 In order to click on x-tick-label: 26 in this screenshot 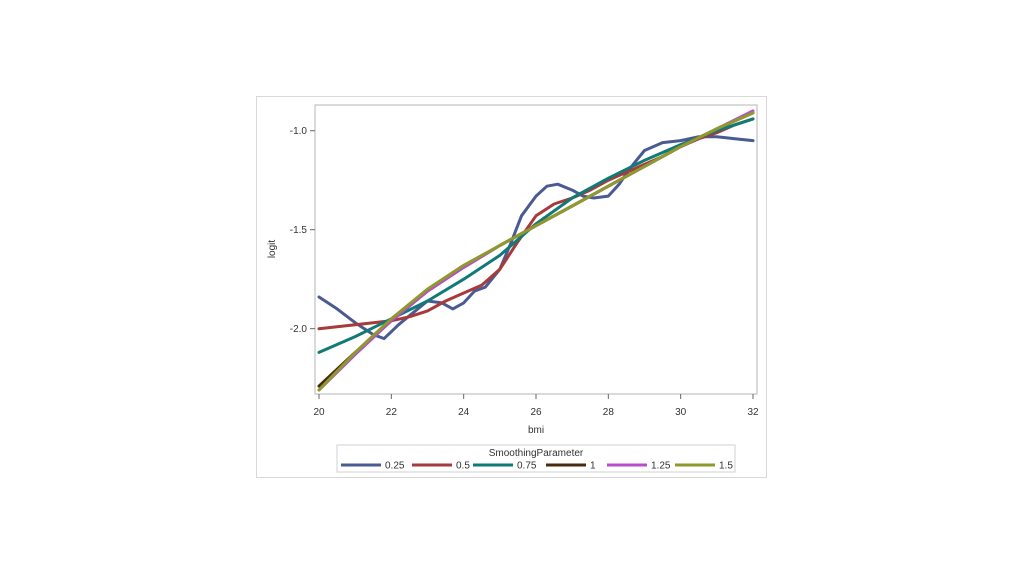, I will do `click(536, 412)`.